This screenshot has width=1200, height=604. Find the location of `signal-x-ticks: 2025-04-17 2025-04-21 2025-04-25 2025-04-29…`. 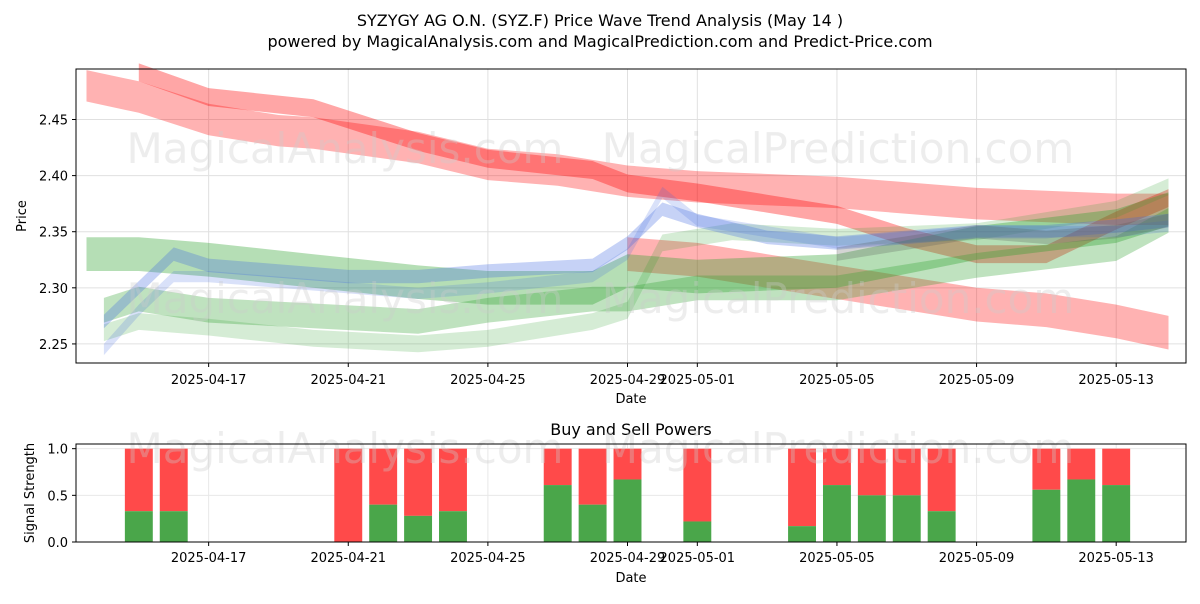

signal-x-ticks: 2025-04-17 2025-04-21 2025-04-25 2025-04-29… is located at coordinates (662, 554).